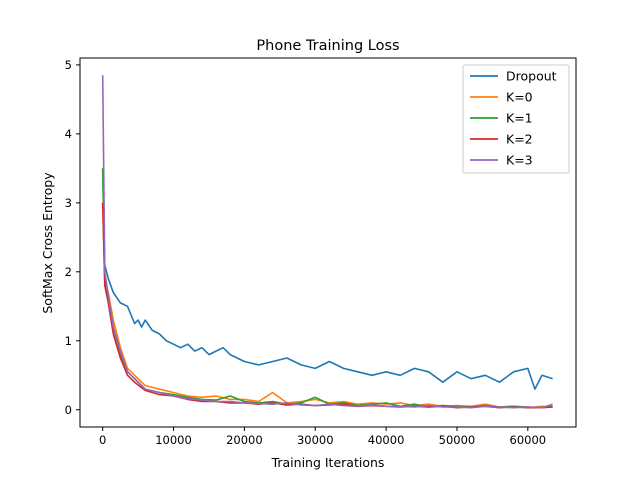  I want to click on legend-label: K=2, so click(519, 139).